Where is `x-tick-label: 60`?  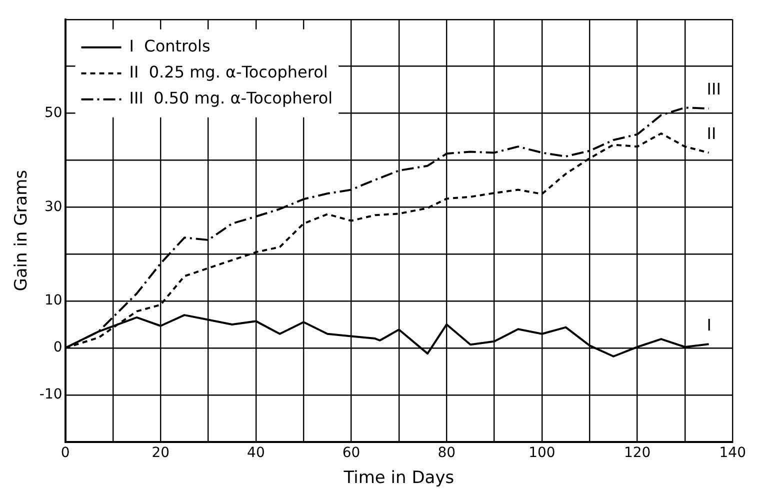
x-tick-label: 60 is located at coordinates (351, 452).